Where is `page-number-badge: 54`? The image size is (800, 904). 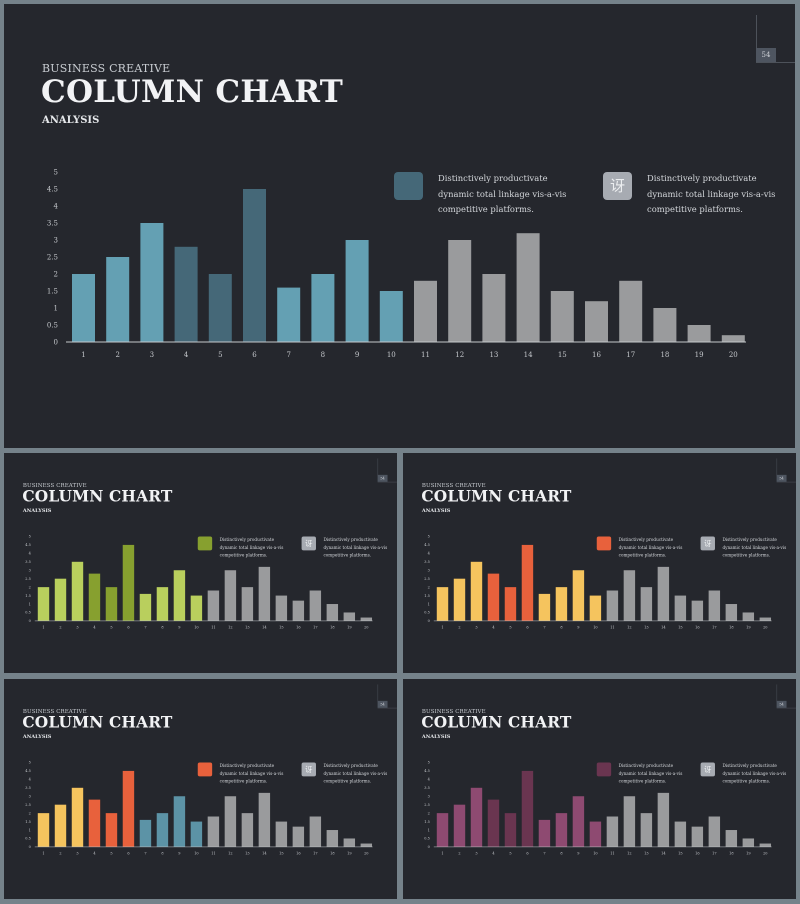
page-number-badge: 54 is located at coordinates (382, 478).